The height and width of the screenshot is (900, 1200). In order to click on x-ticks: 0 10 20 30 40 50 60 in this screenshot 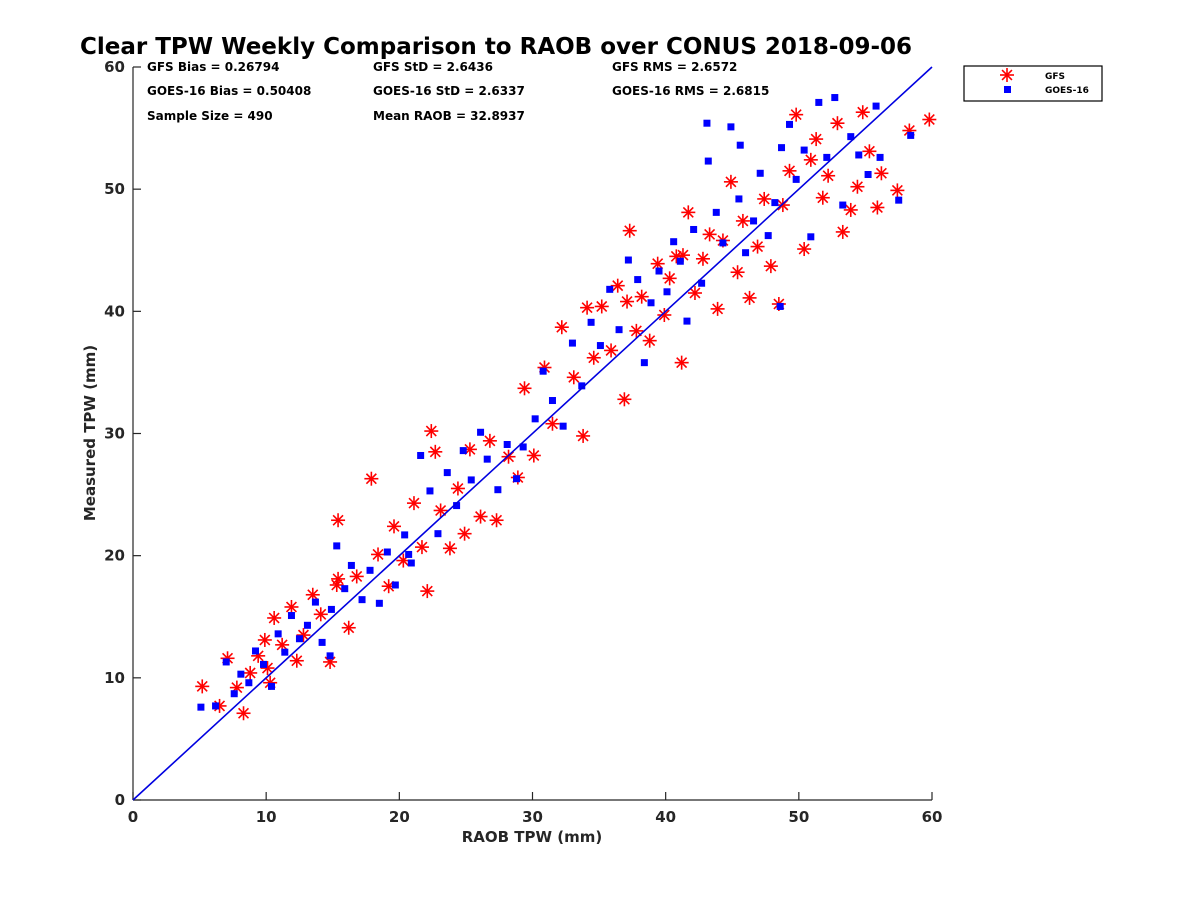, I will do `click(535, 809)`.